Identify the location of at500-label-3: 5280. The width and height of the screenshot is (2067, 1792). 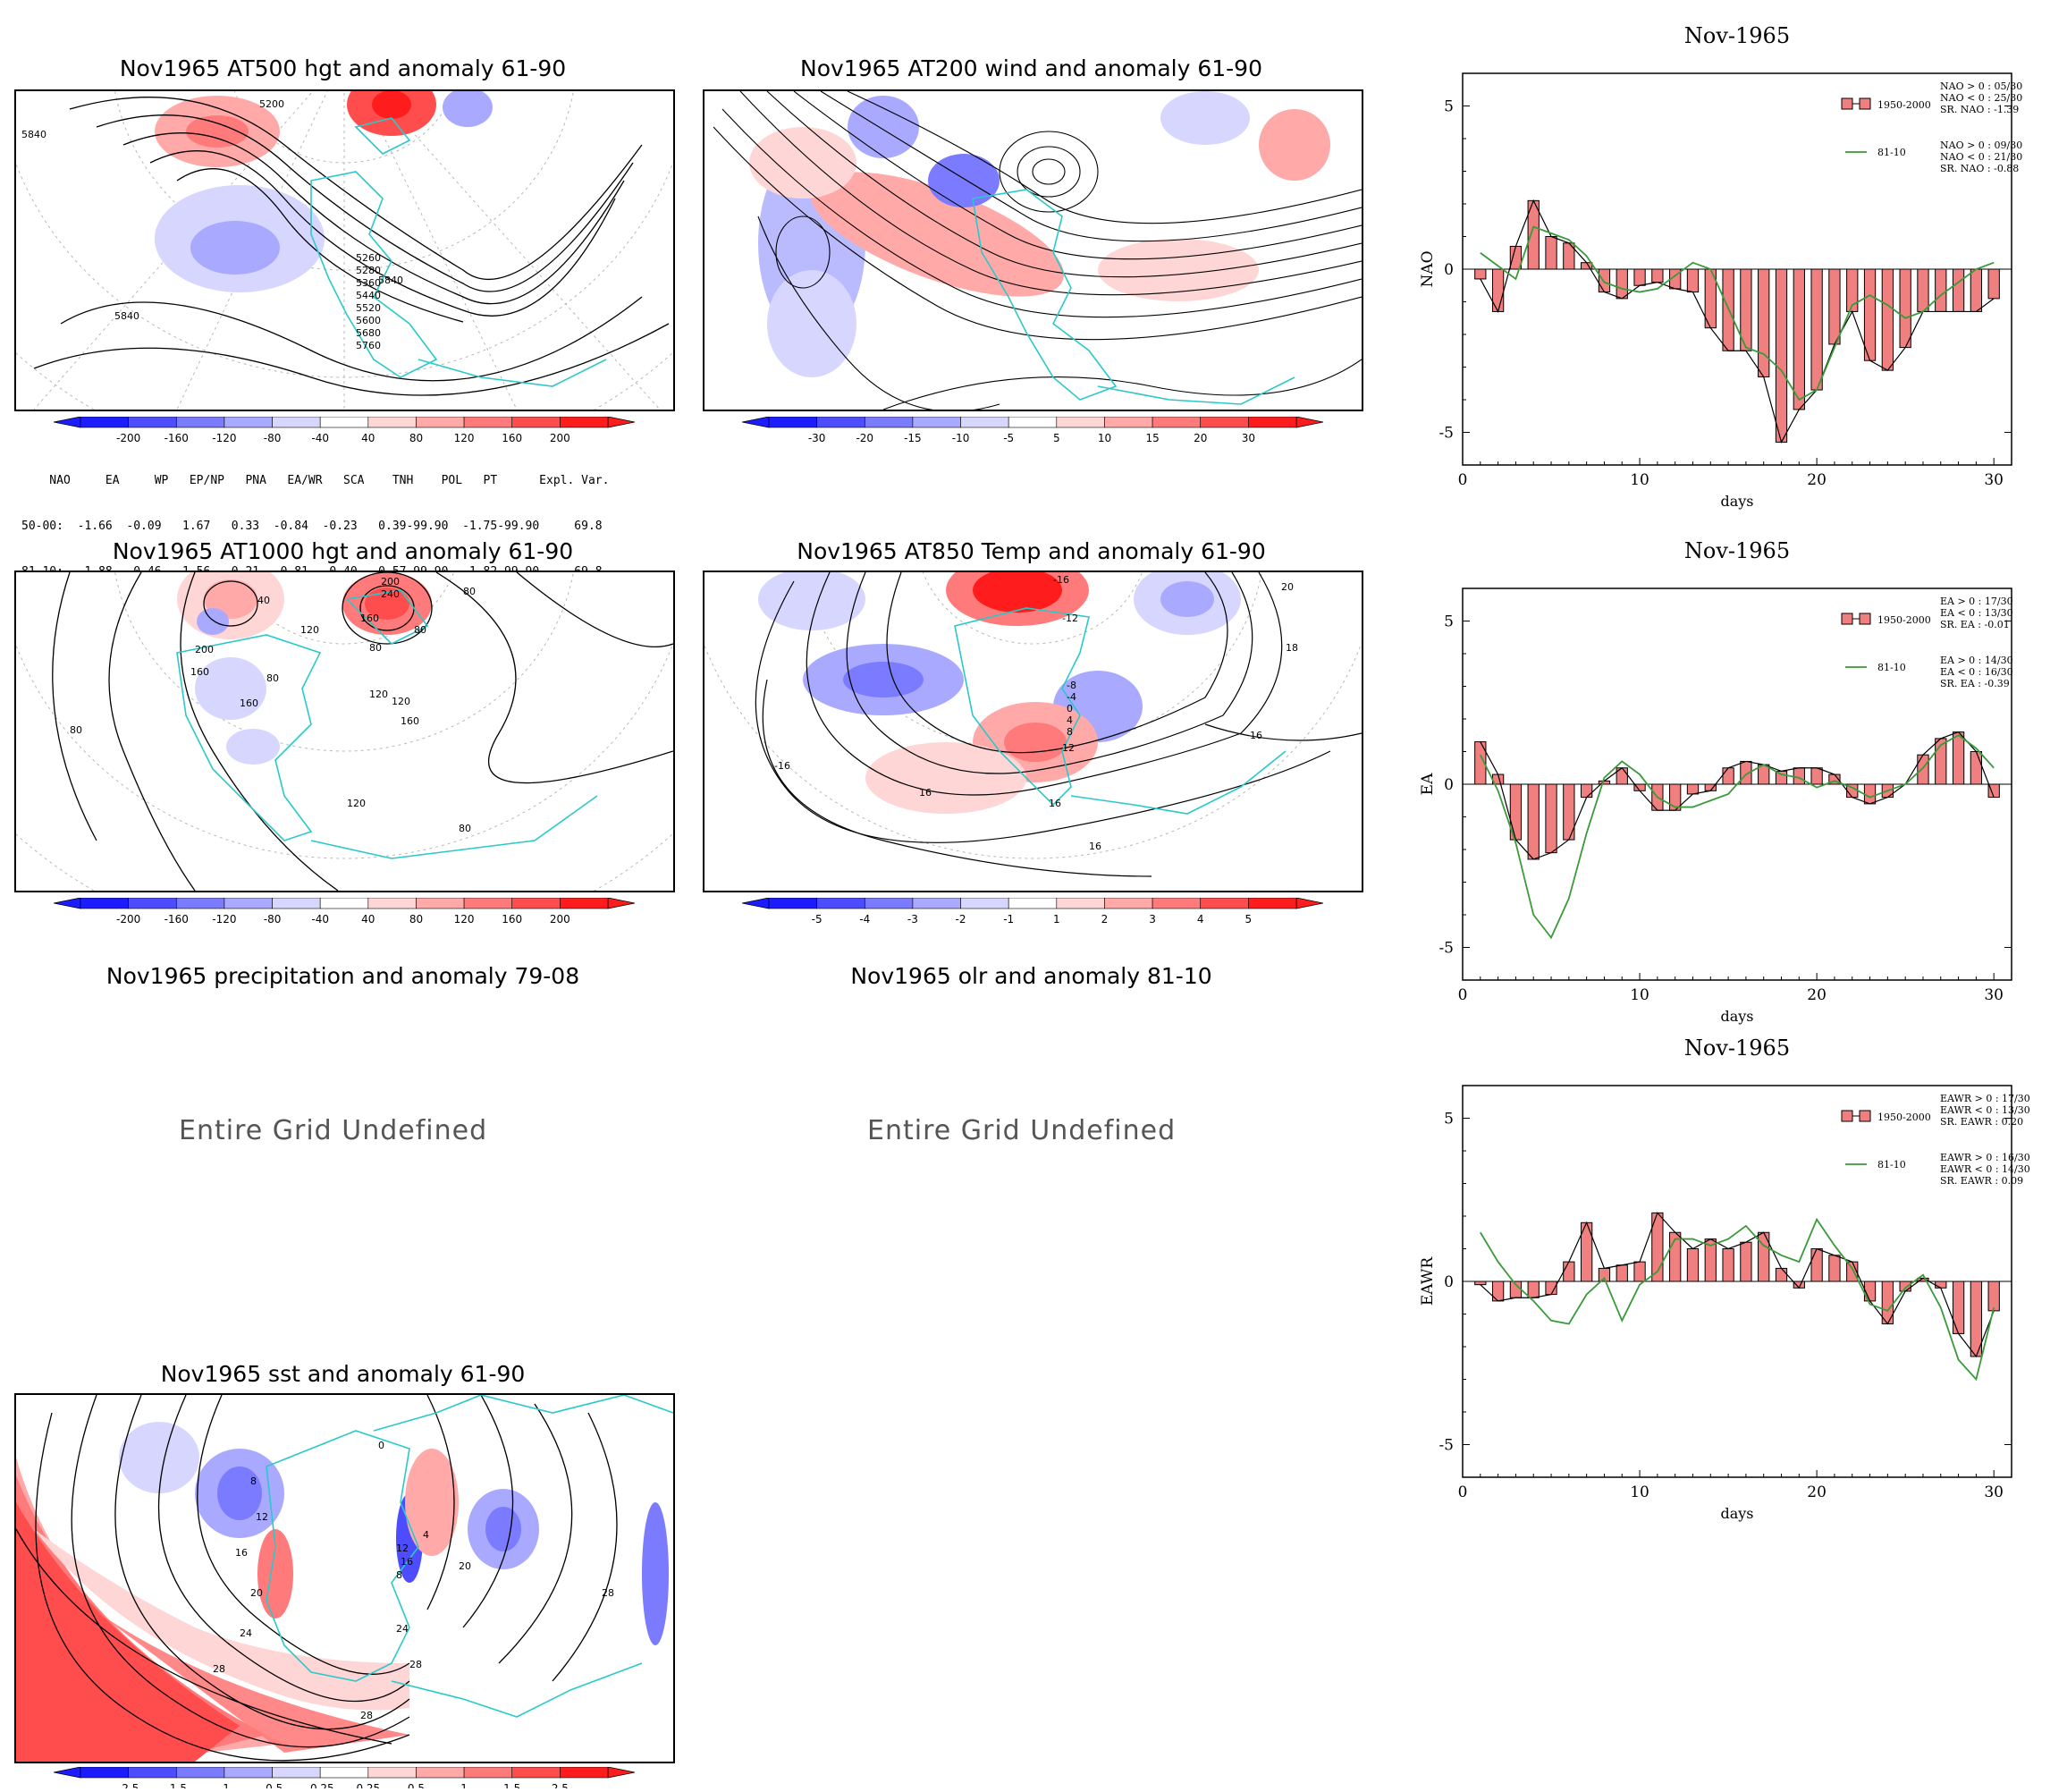
(368, 270).